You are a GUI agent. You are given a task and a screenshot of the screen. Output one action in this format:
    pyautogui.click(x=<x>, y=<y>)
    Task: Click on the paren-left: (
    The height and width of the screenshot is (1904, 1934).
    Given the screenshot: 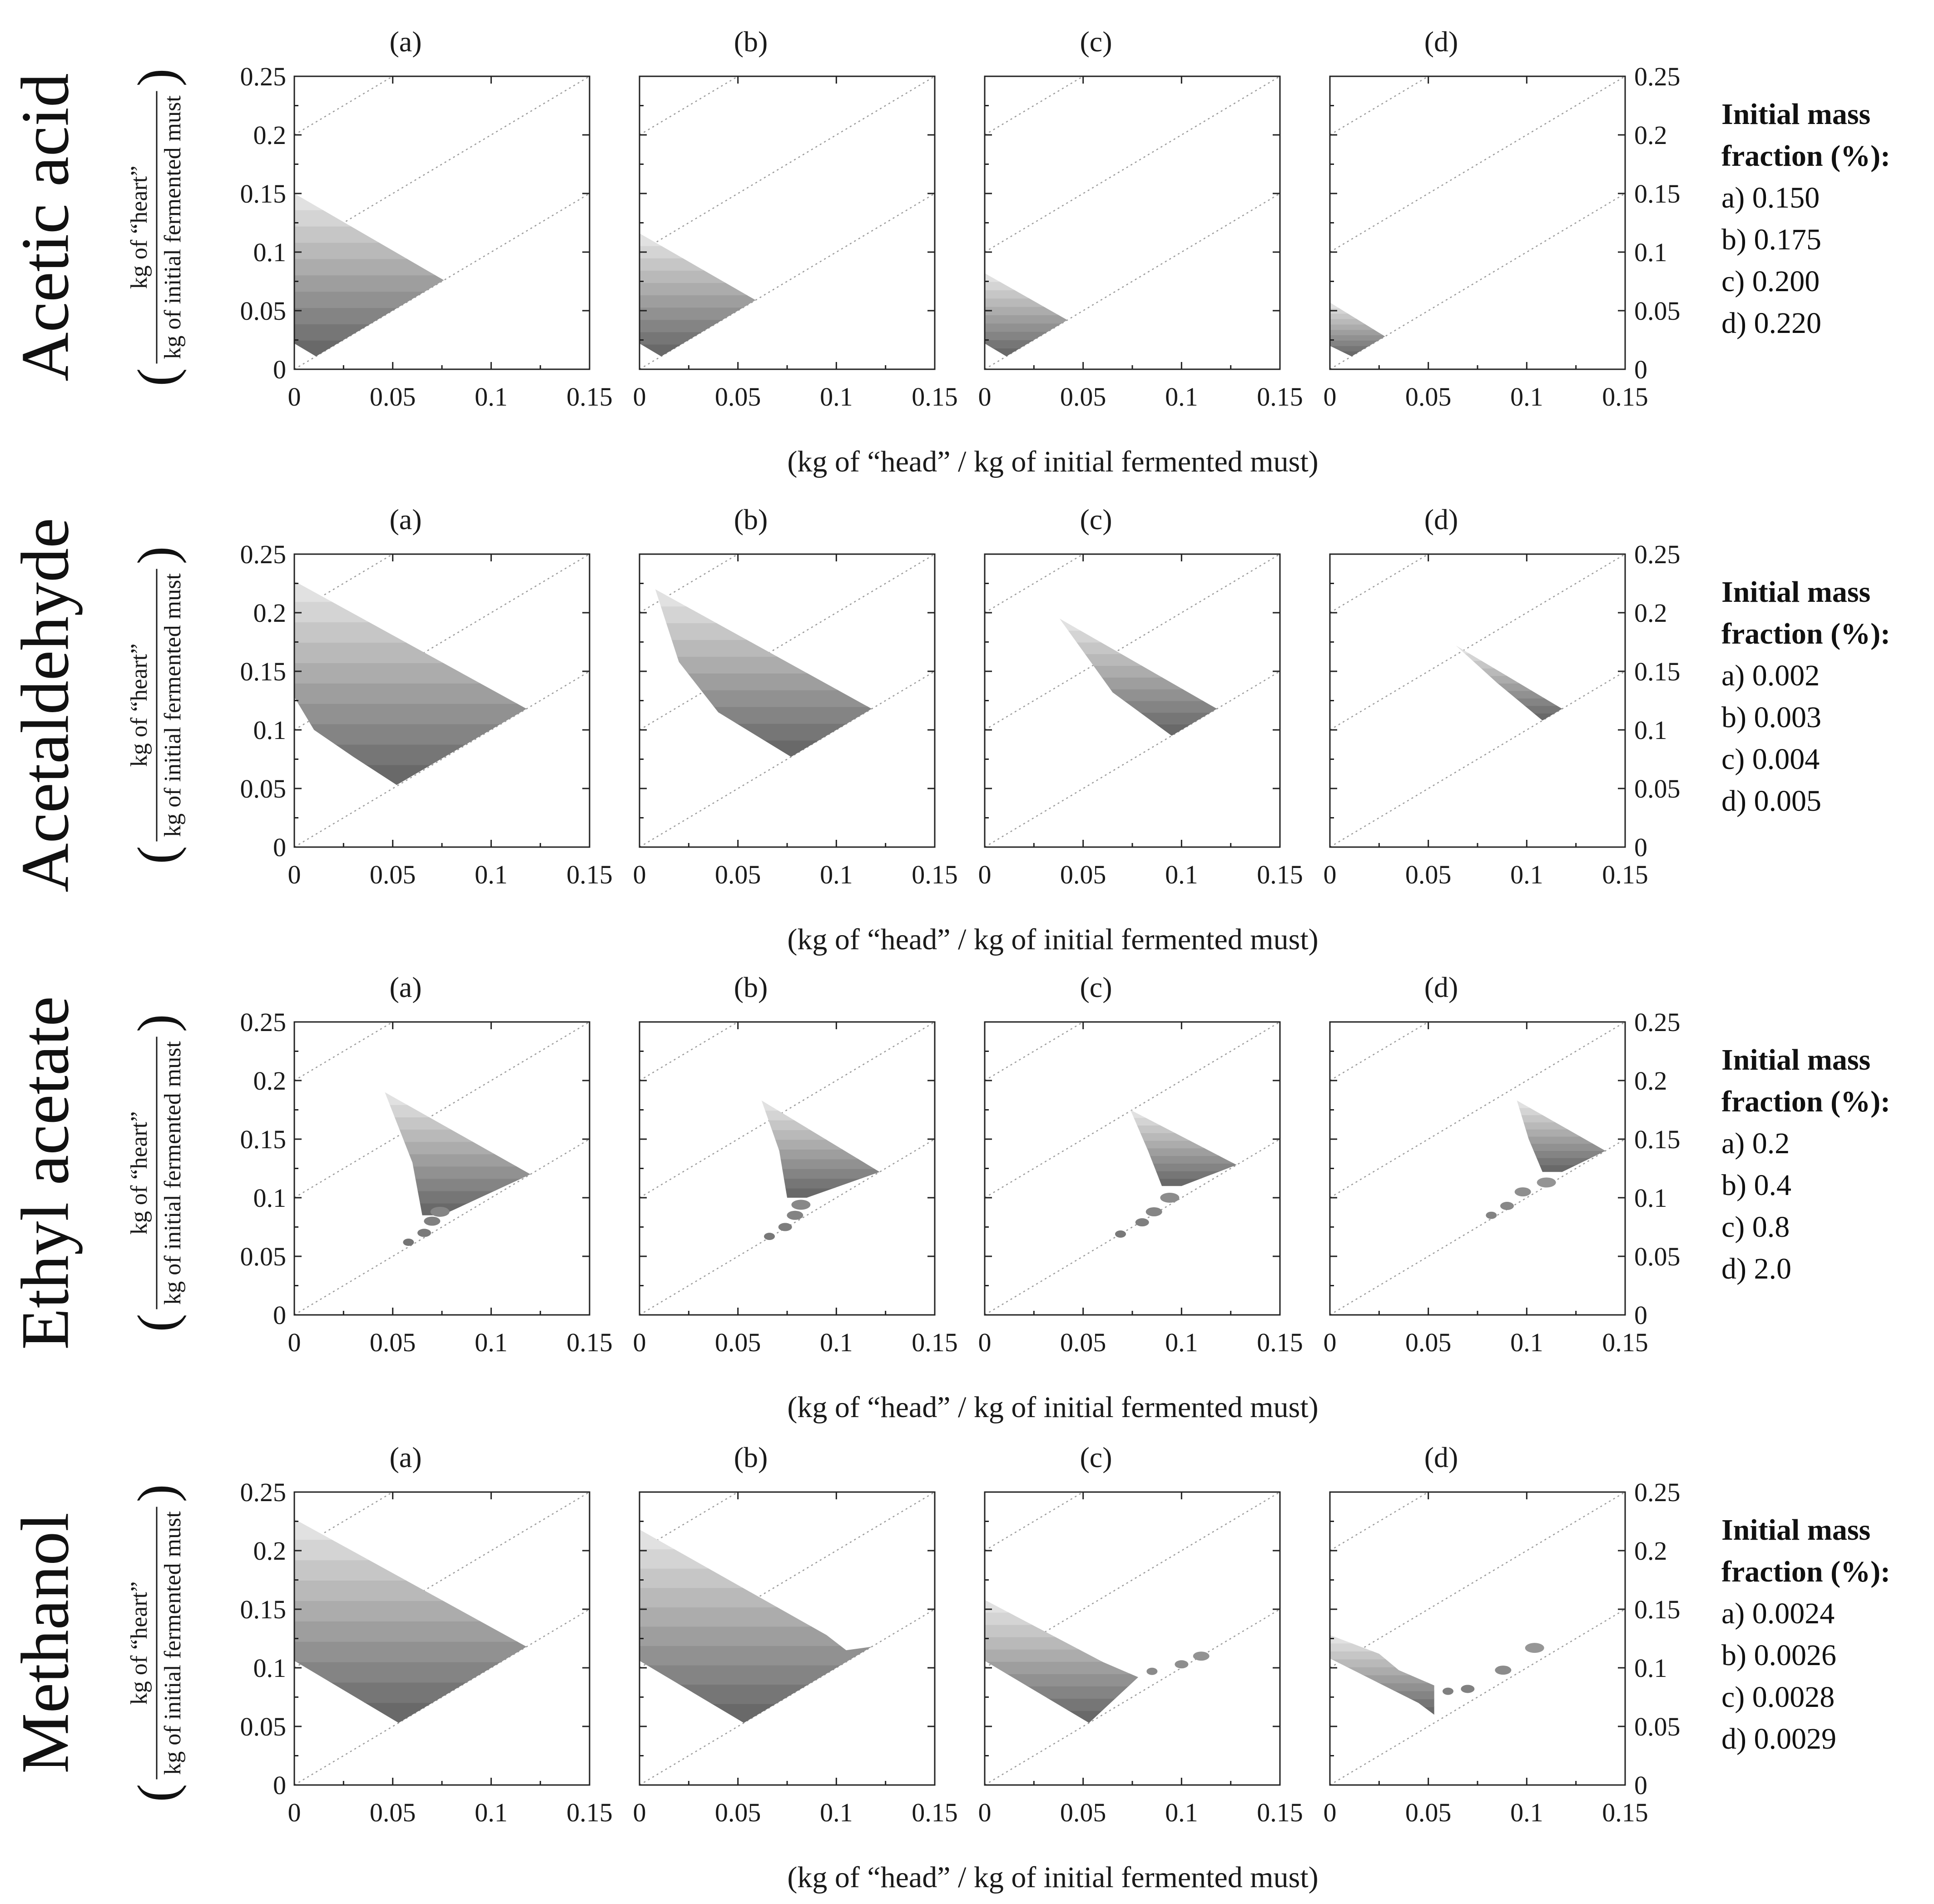 What is the action you would take?
    pyautogui.click(x=156, y=377)
    